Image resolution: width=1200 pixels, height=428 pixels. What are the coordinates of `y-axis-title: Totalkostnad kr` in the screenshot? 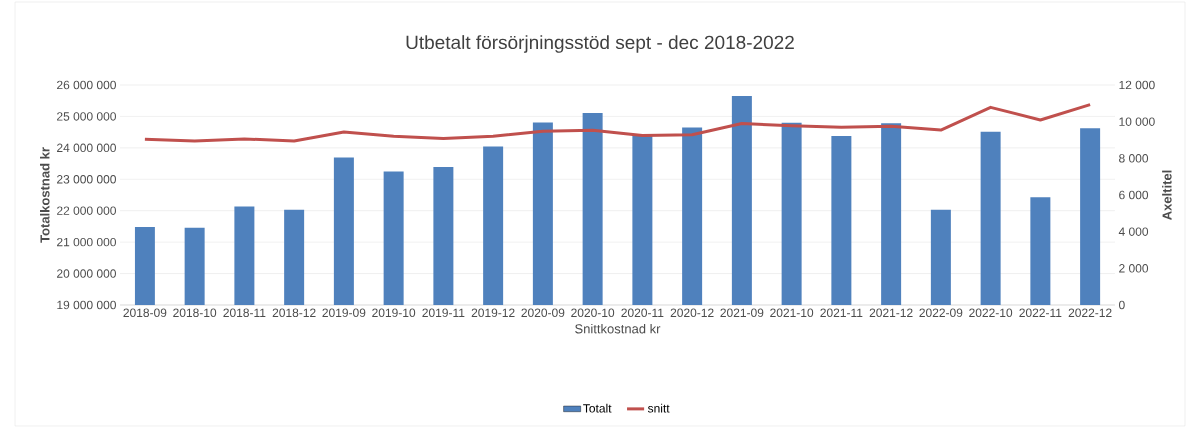 It's located at (45, 195).